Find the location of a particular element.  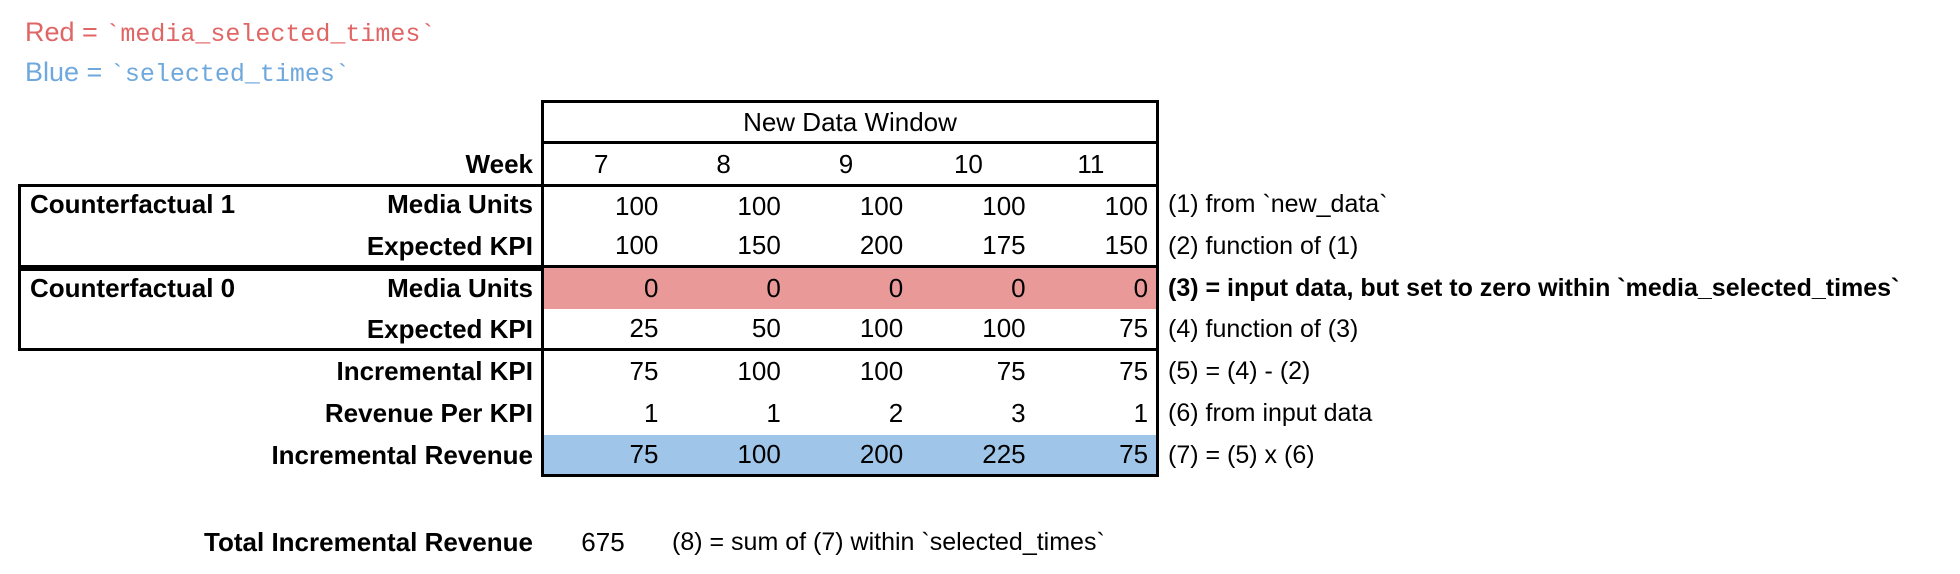

legend-blue-code: `selected_times` is located at coordinates (229, 74).